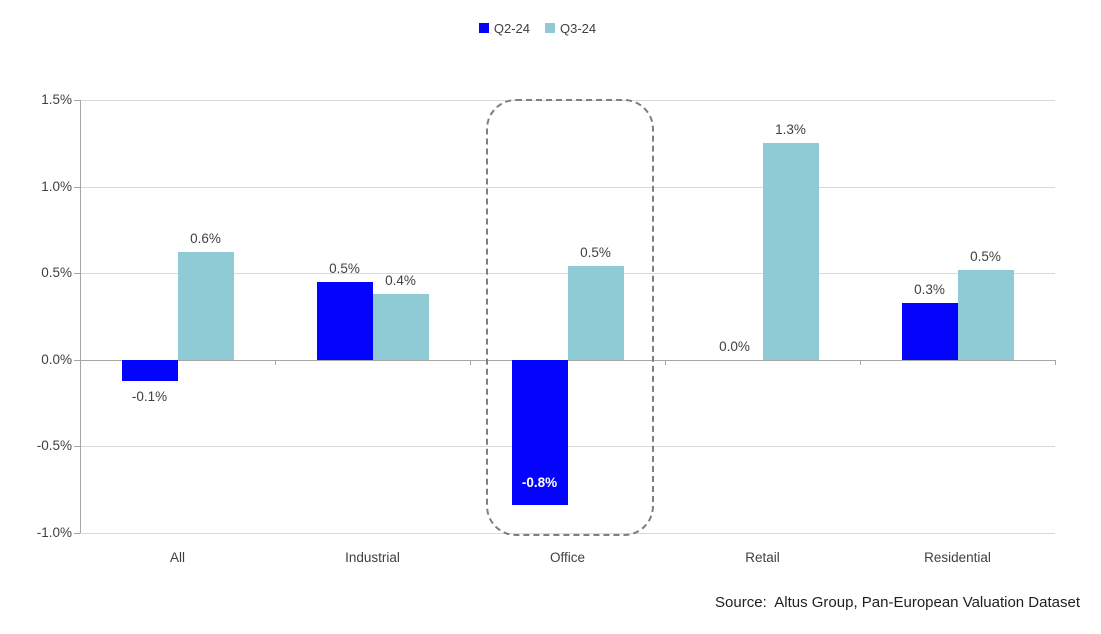 Image resolution: width=1101 pixels, height=634 pixels. I want to click on bar-q2-24-all, so click(149, 370).